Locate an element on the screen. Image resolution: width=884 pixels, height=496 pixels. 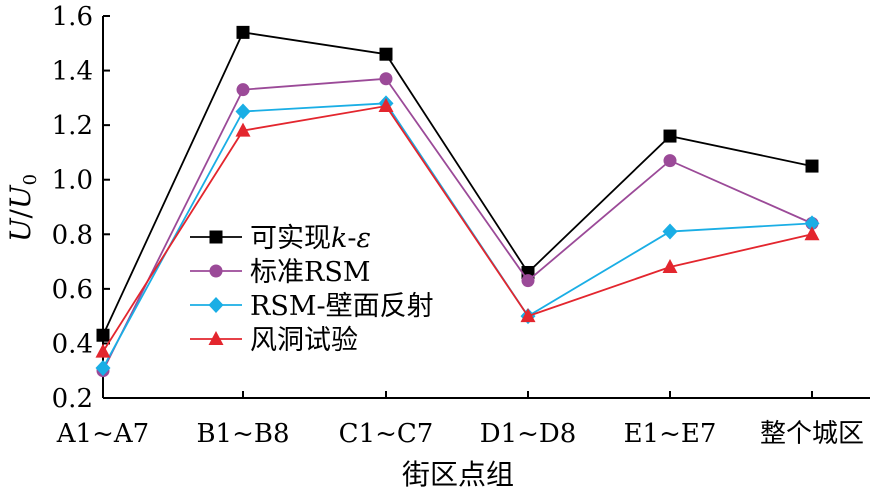
y-tick-label: 0.4 is located at coordinates (72, 344).